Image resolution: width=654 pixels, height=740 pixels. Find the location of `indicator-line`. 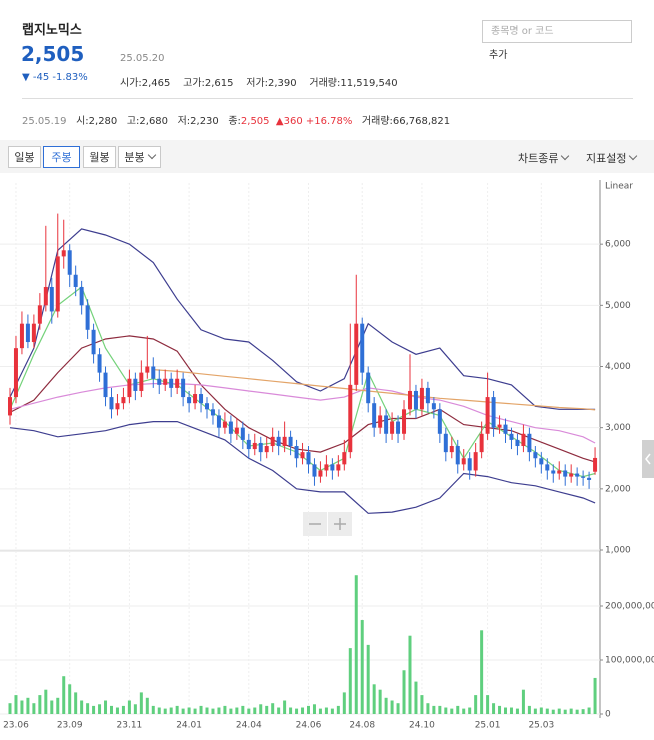

indicator-line is located at coordinates (302, 413).